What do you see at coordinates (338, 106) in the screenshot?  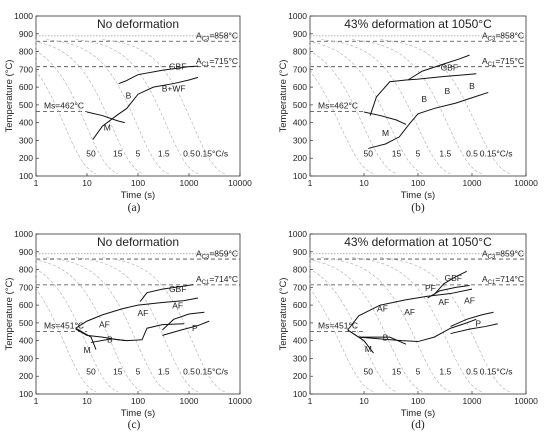 I see `ms-label: Ms=462°C` at bounding box center [338, 106].